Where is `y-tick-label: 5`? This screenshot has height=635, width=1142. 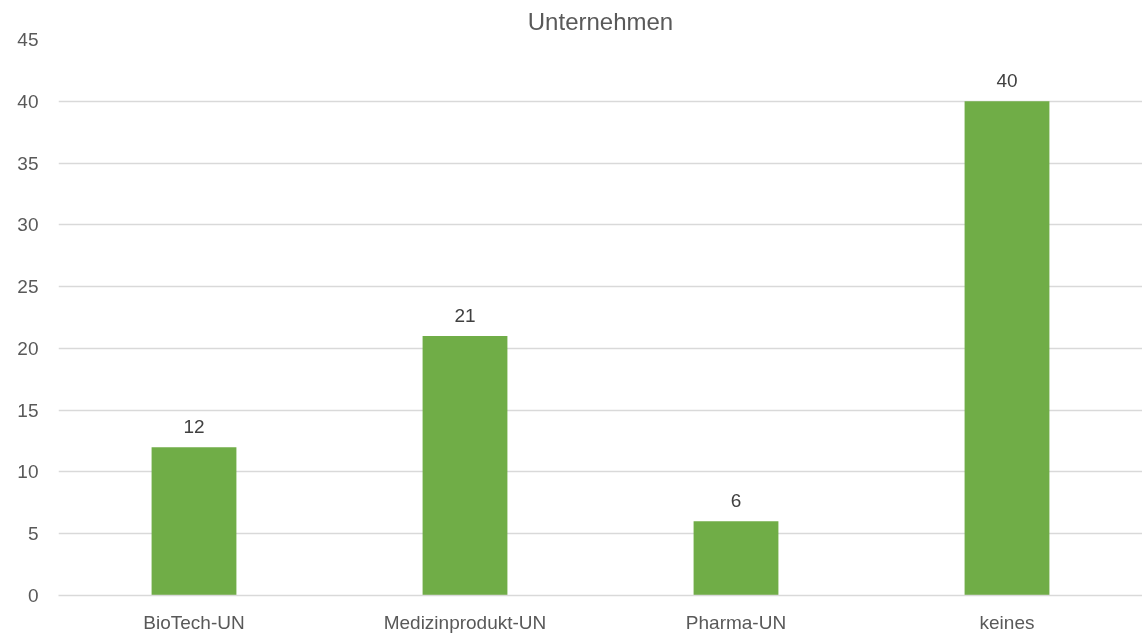
y-tick-label: 5 is located at coordinates (33, 534).